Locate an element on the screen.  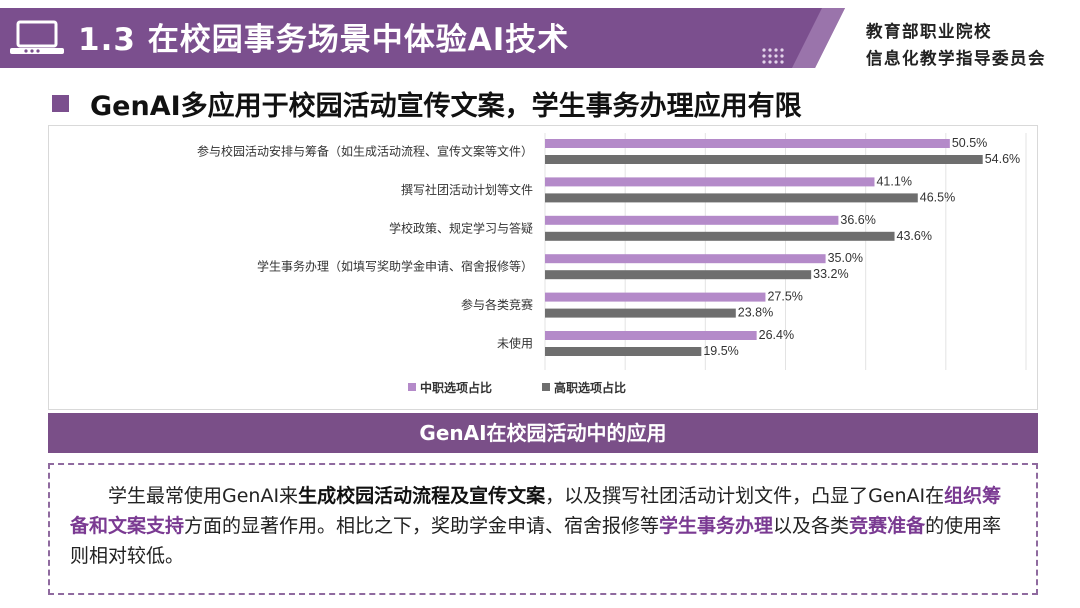
desc-part-3: 方面的显著作用。相比之下，奖助学金申请、宿舍报修等 is located at coordinates (422, 526).